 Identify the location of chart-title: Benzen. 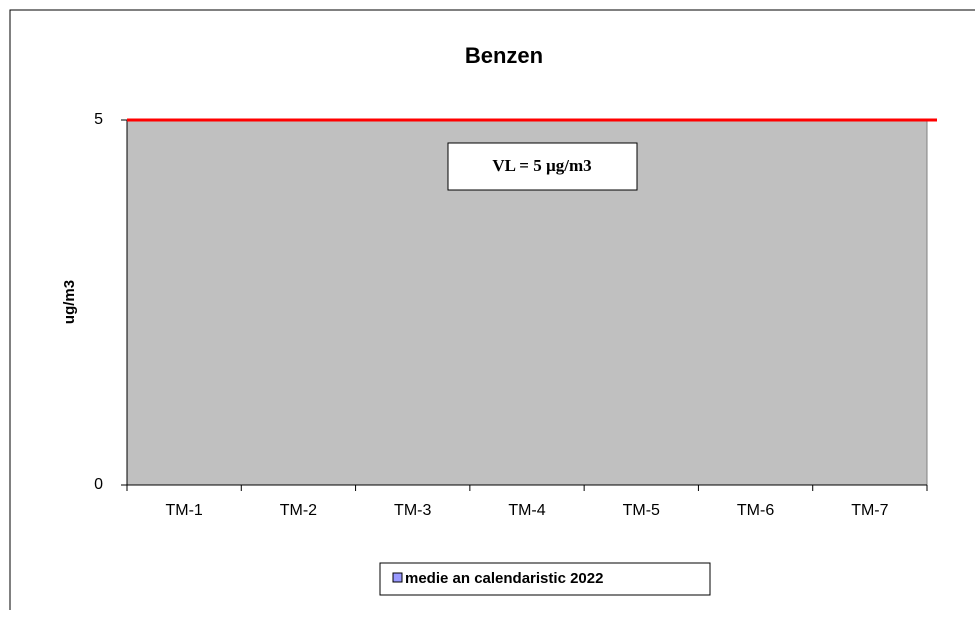
(504, 55).